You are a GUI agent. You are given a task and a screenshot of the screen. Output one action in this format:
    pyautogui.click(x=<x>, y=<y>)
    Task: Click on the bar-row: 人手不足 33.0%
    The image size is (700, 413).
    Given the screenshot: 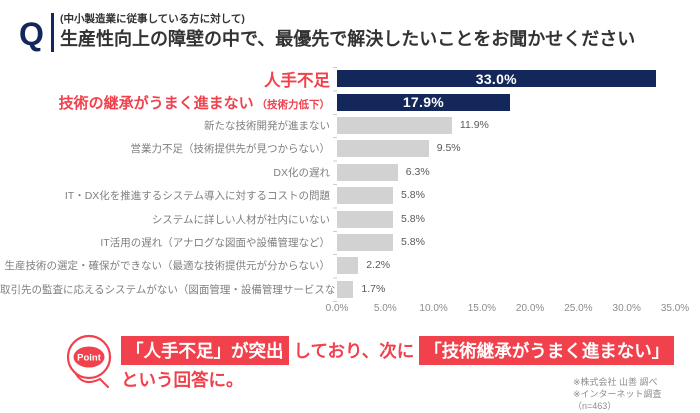 What is the action you would take?
    pyautogui.click(x=350, y=78)
    